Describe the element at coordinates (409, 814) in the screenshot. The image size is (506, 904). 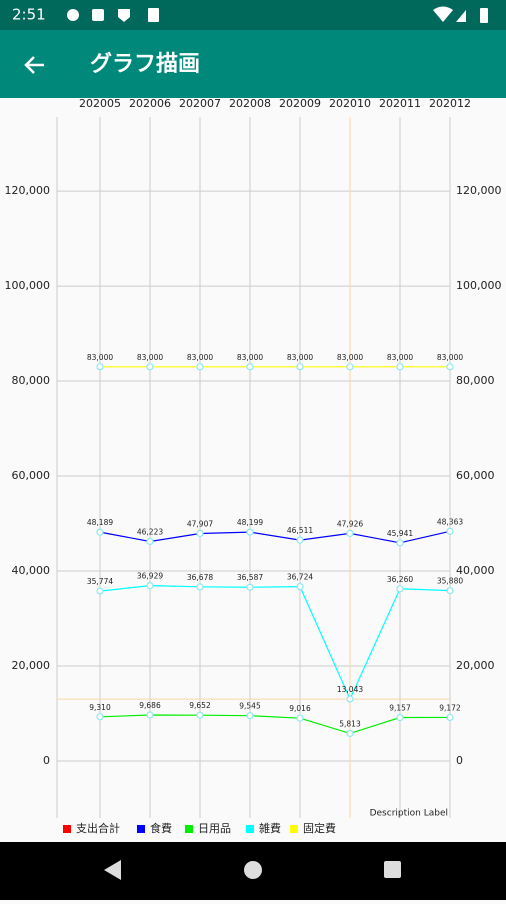
I see `description: Description Label` at that location.